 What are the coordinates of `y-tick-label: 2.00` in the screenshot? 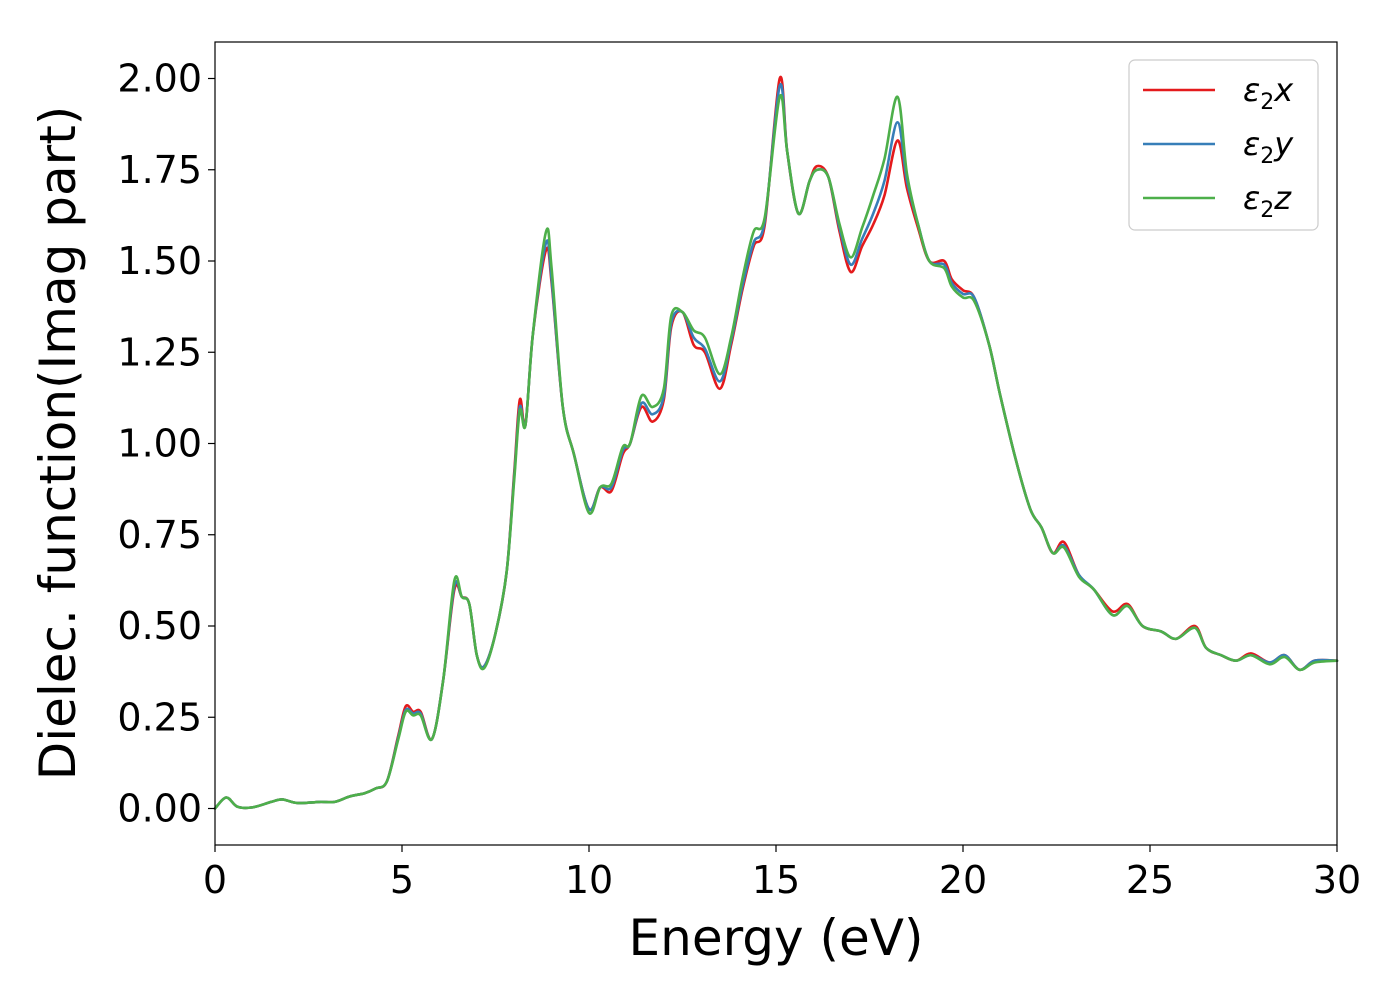 It's located at (159, 79).